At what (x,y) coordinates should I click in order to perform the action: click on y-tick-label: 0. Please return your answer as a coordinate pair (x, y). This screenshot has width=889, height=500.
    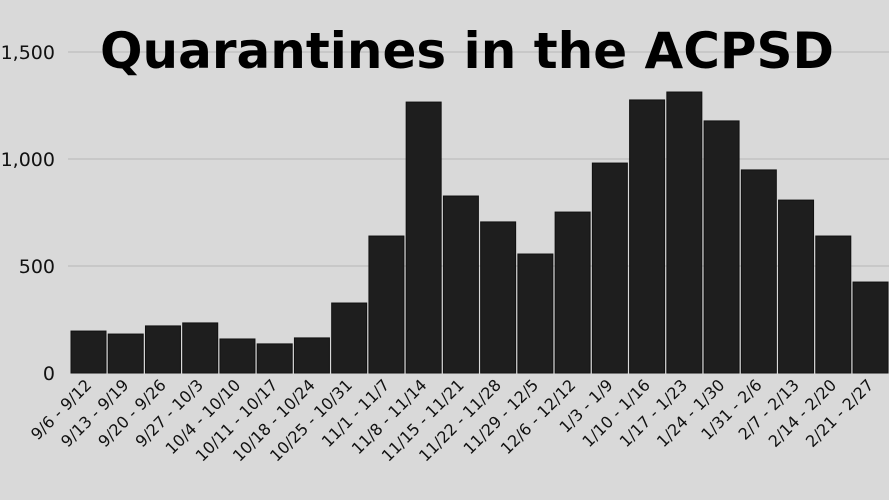
    Looking at the image, I should click on (49, 374).